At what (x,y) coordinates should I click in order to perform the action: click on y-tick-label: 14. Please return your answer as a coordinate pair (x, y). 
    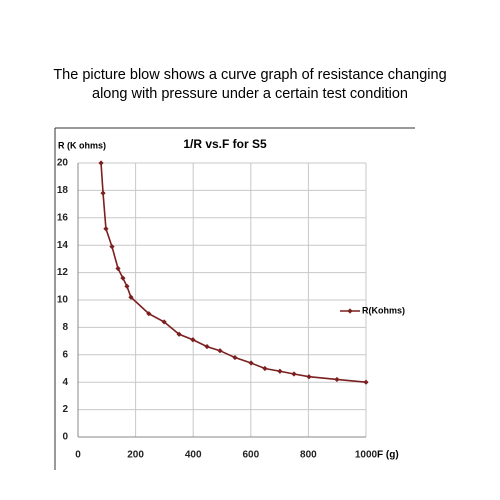
    Looking at the image, I should click on (63, 245).